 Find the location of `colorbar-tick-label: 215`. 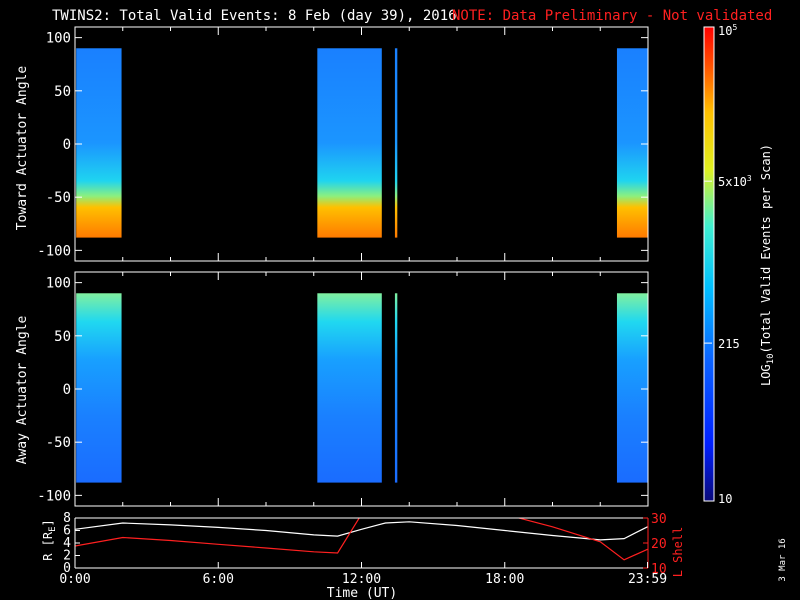

colorbar-tick-label: 215 is located at coordinates (729, 344).